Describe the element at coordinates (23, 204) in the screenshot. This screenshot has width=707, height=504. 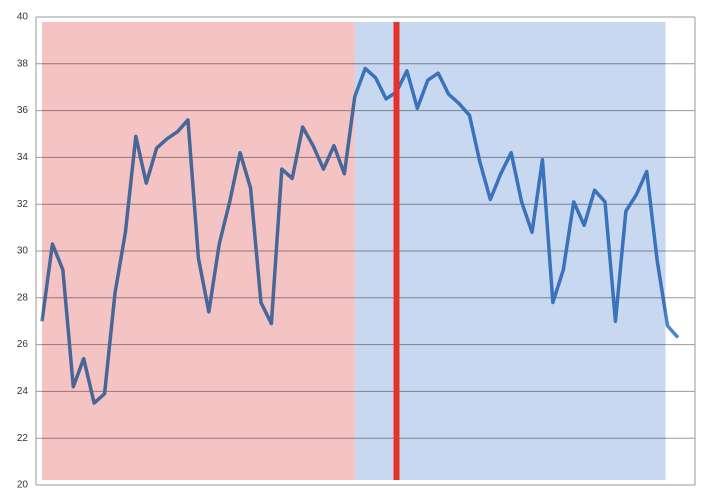
I see `y-tick-label: 32` at that location.